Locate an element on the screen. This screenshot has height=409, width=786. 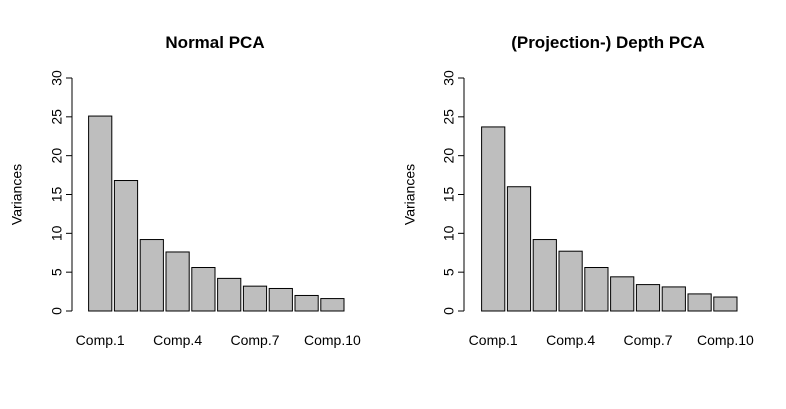
chart-title: Normal PCA is located at coordinates (214, 42).